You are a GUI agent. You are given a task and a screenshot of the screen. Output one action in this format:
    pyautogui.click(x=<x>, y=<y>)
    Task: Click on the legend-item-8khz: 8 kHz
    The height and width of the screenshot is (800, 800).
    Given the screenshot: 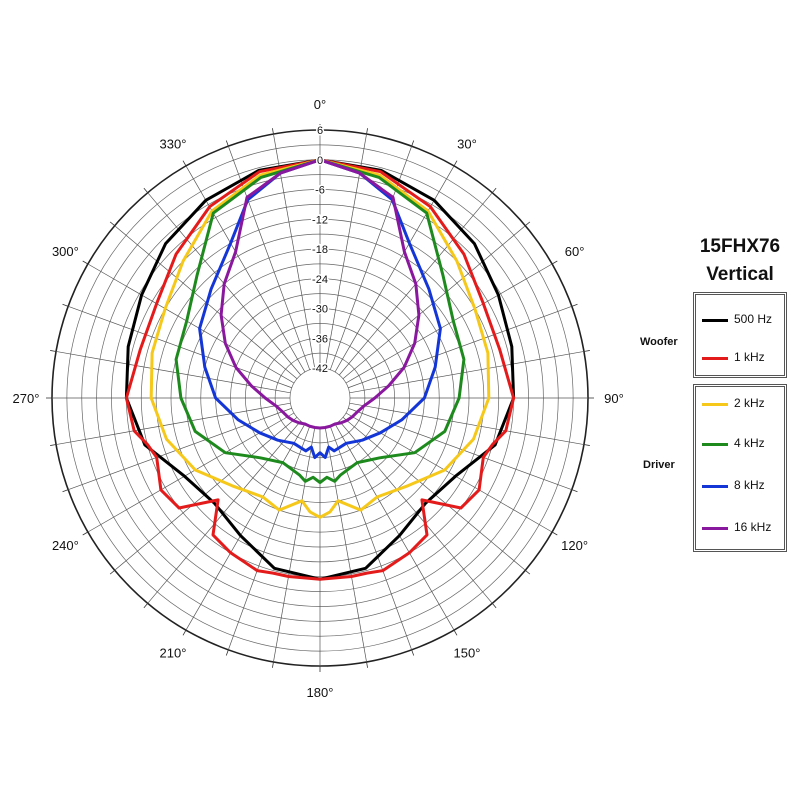 What is the action you would take?
    pyautogui.click(x=744, y=487)
    